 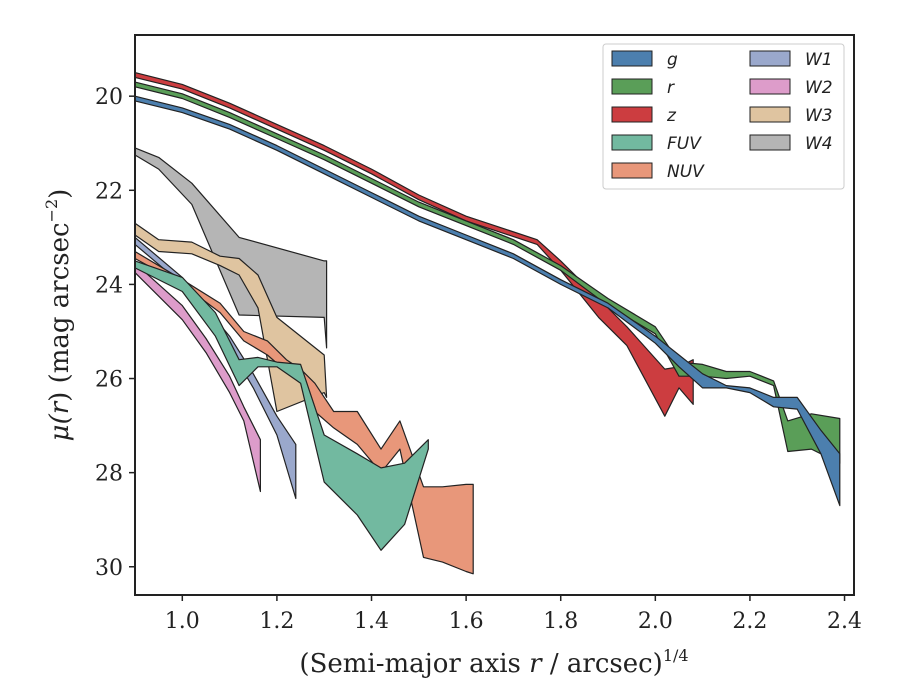 I want to click on y-axis-label-mu: μ(, so click(x=60, y=427).